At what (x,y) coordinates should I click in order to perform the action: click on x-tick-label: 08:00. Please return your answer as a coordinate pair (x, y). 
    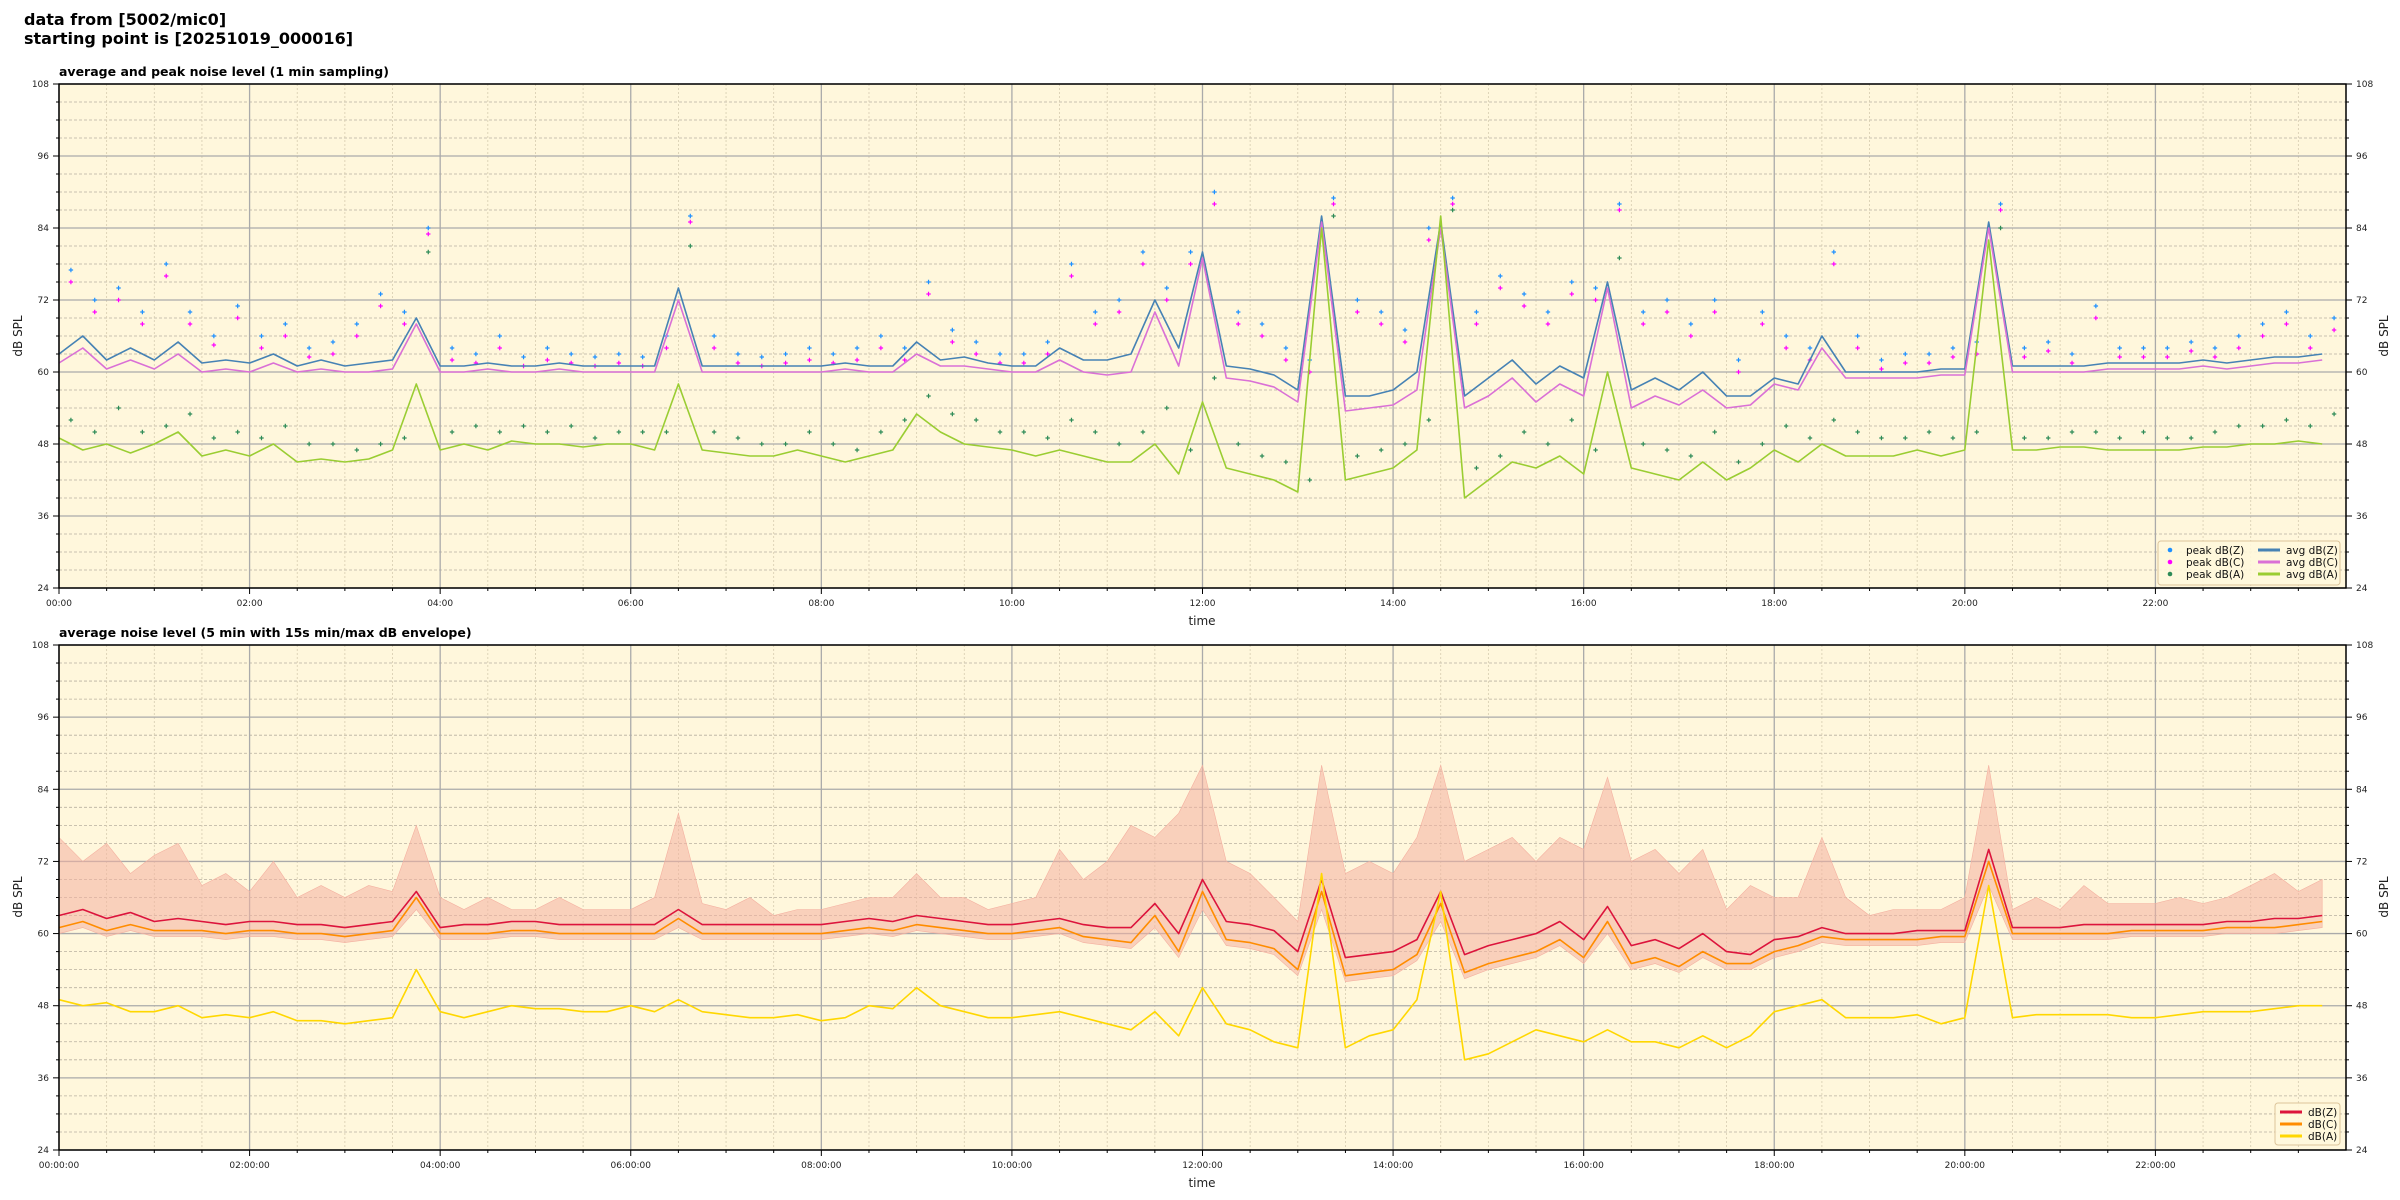
    Looking at the image, I should click on (821, 604).